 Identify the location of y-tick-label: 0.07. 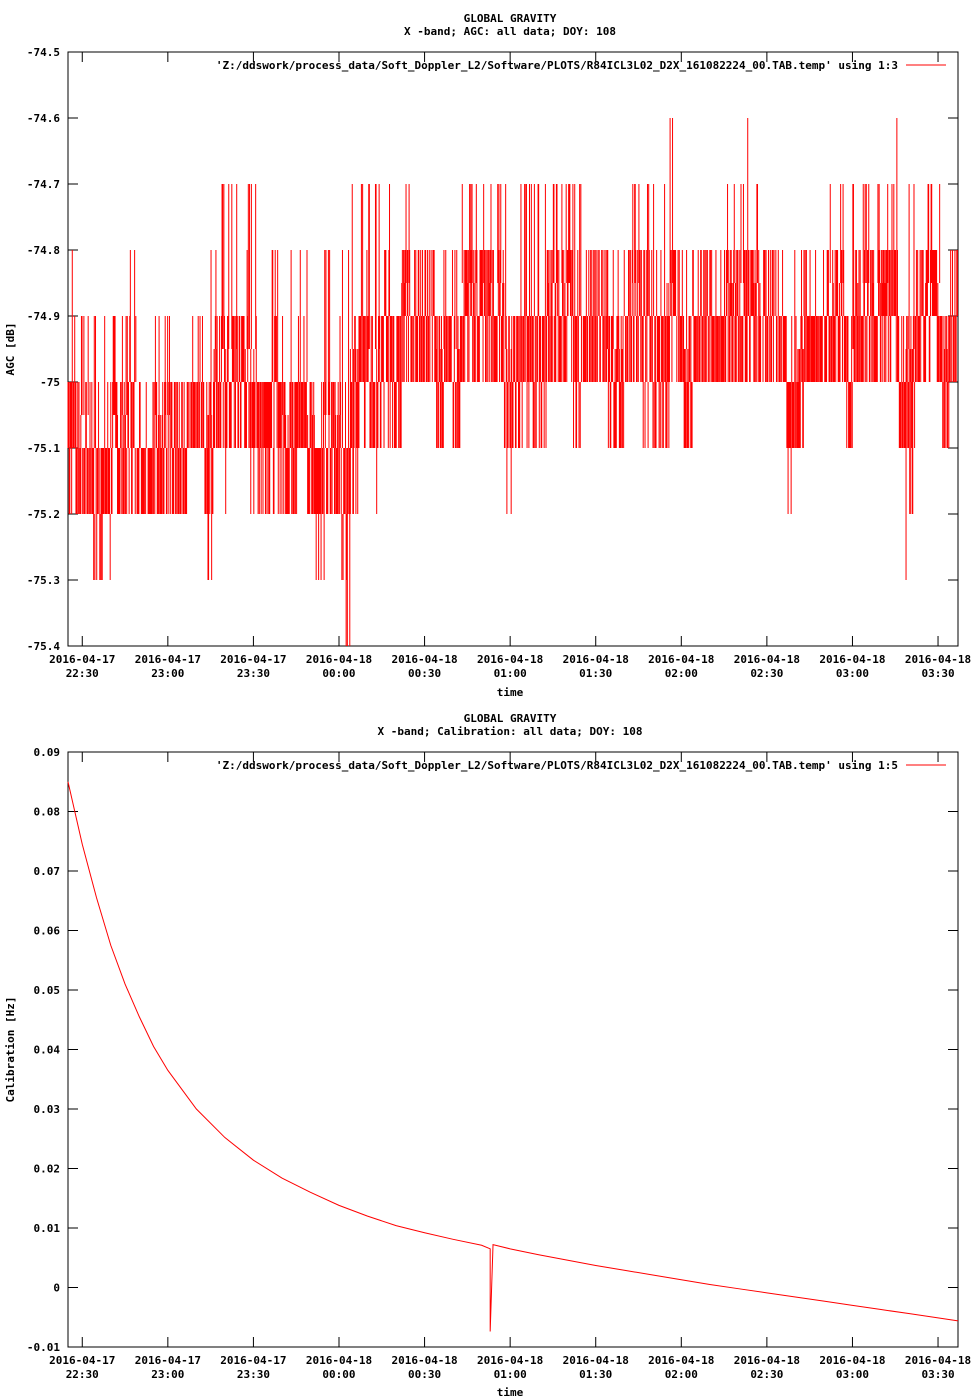
(47, 871).